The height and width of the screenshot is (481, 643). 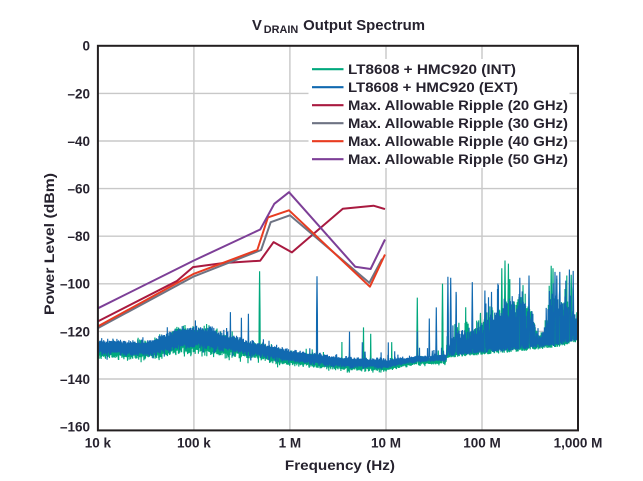 What do you see at coordinates (340, 465) in the screenshot?
I see `svg-text: Frequency (Hz)` at bounding box center [340, 465].